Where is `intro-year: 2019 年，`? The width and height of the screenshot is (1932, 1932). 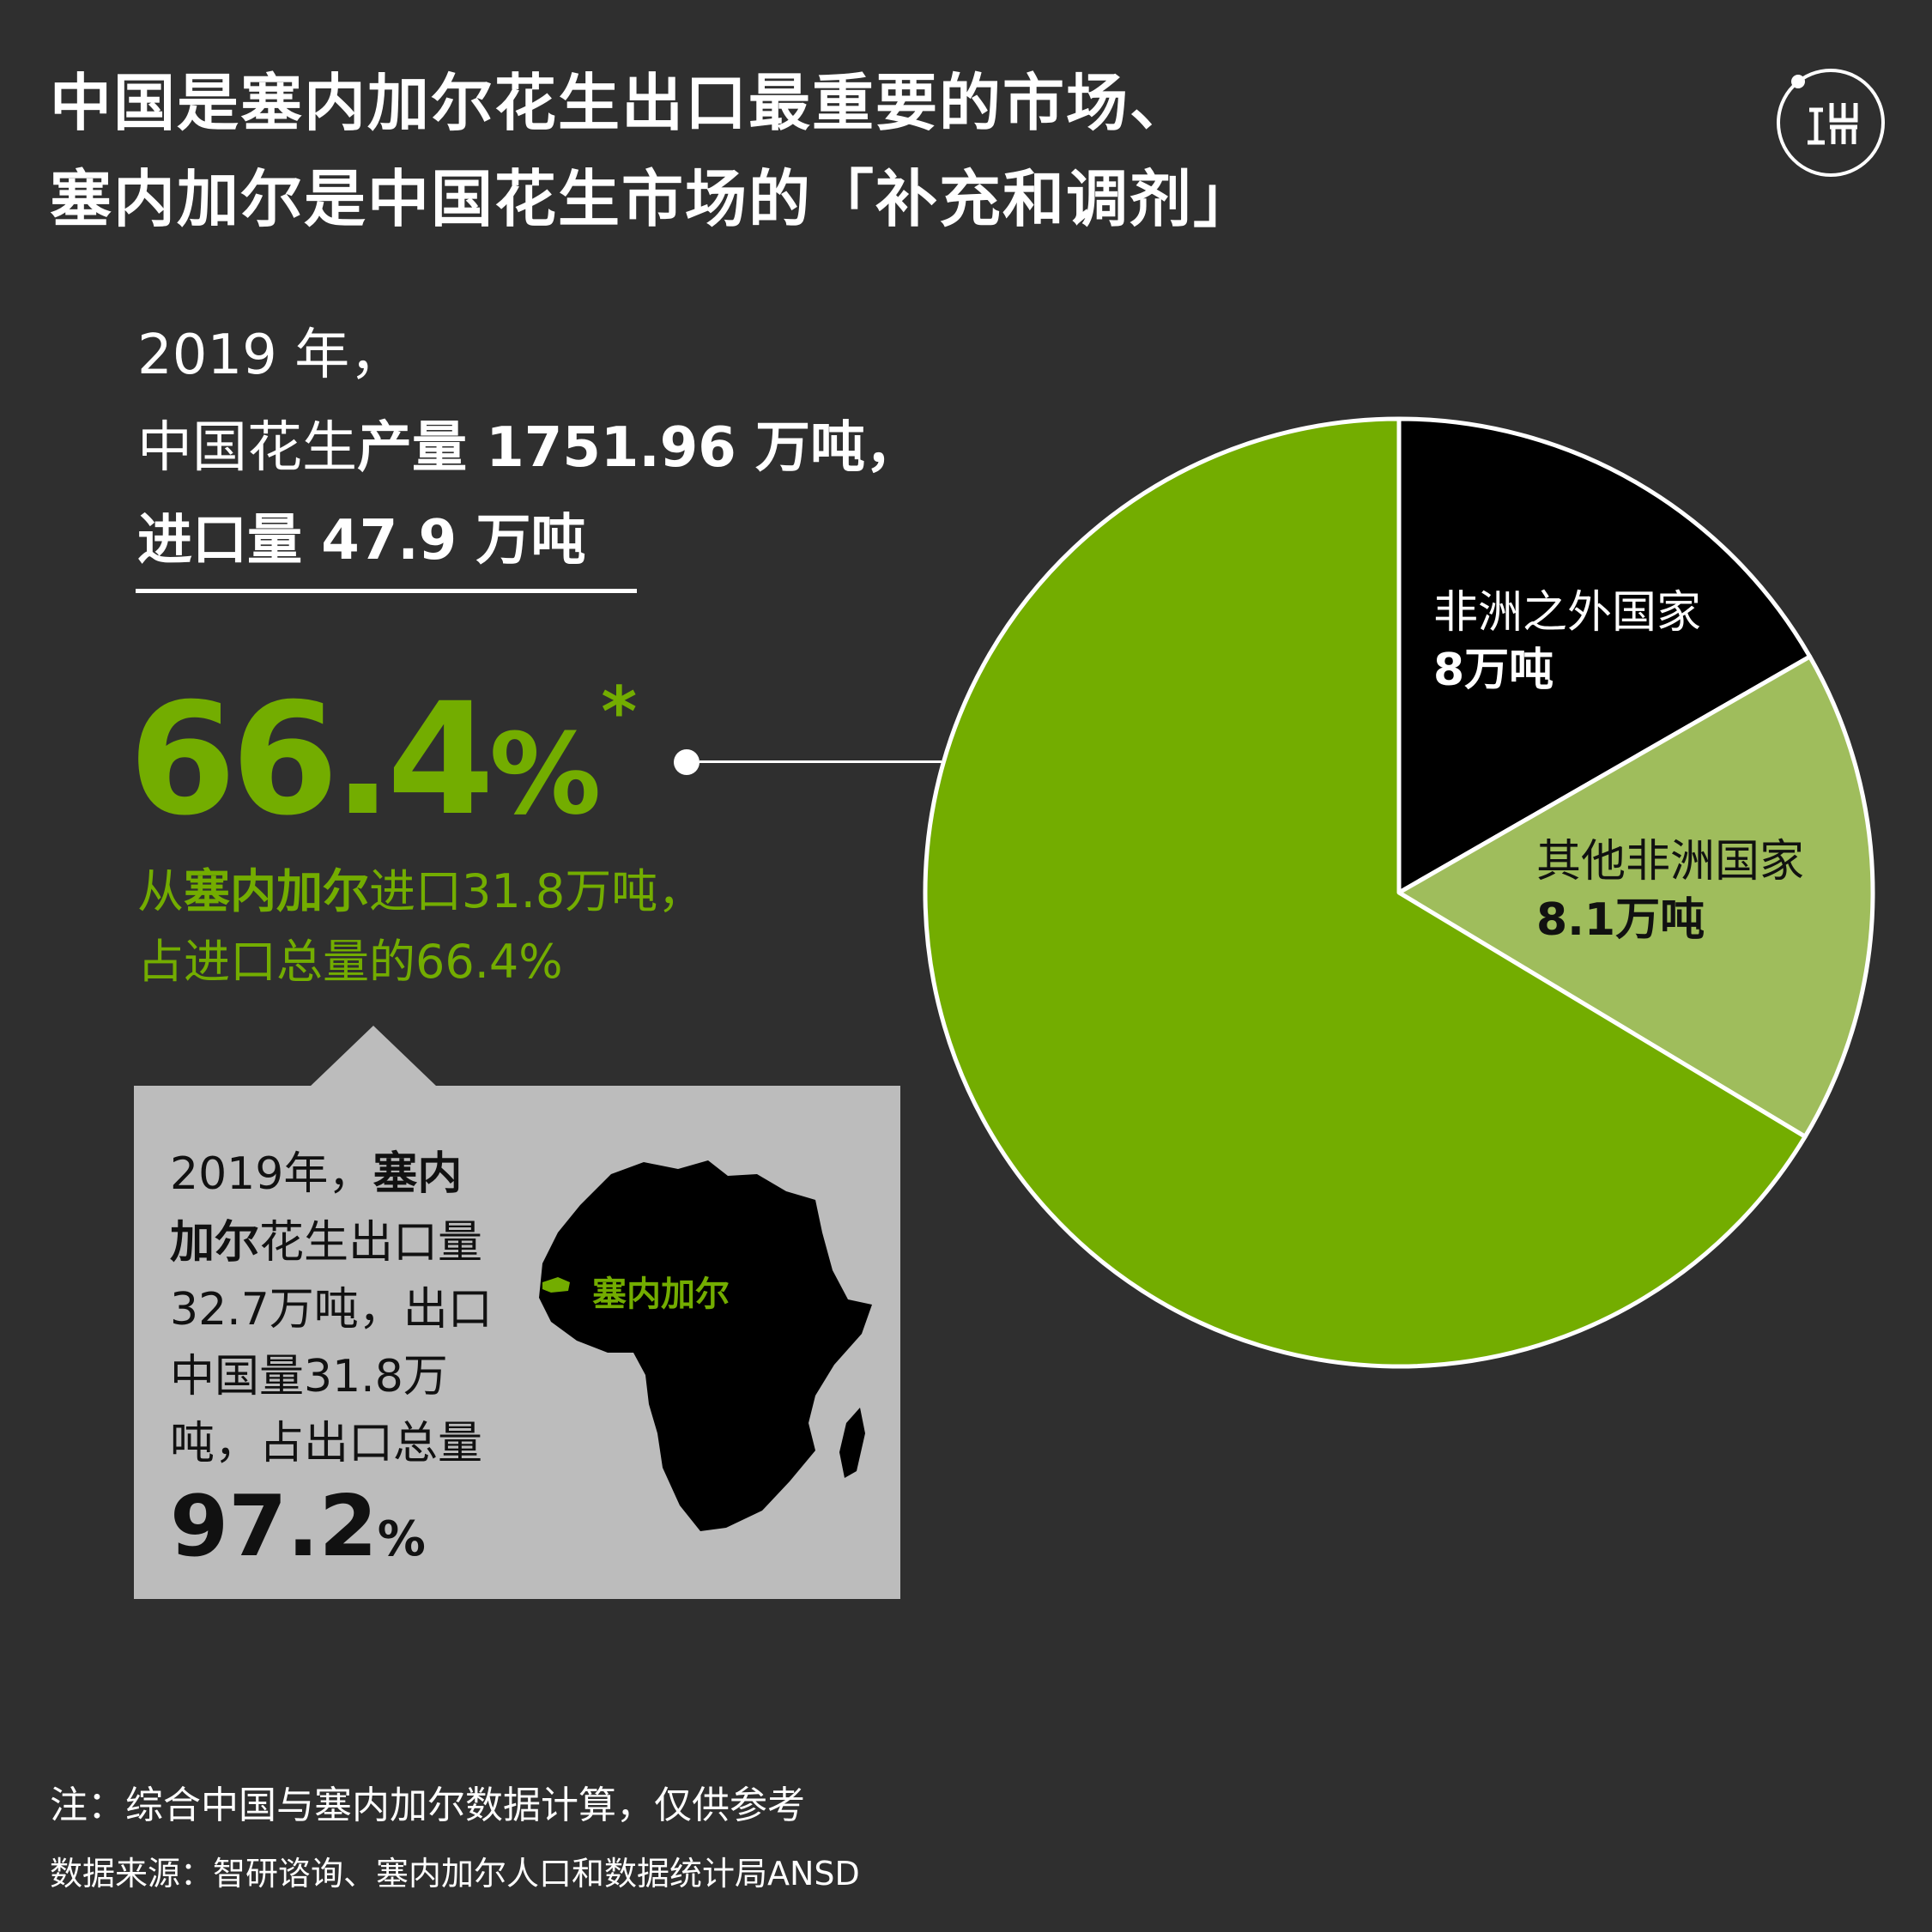
intro-year: 2019 年， is located at coordinates (271, 356).